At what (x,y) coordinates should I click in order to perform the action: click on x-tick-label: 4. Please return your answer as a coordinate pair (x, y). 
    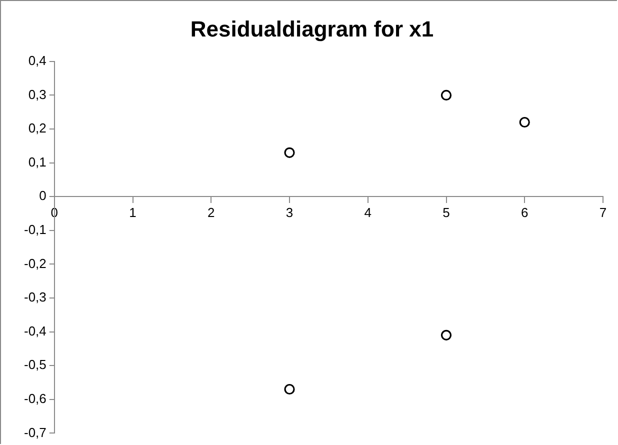
    Looking at the image, I should click on (368, 212).